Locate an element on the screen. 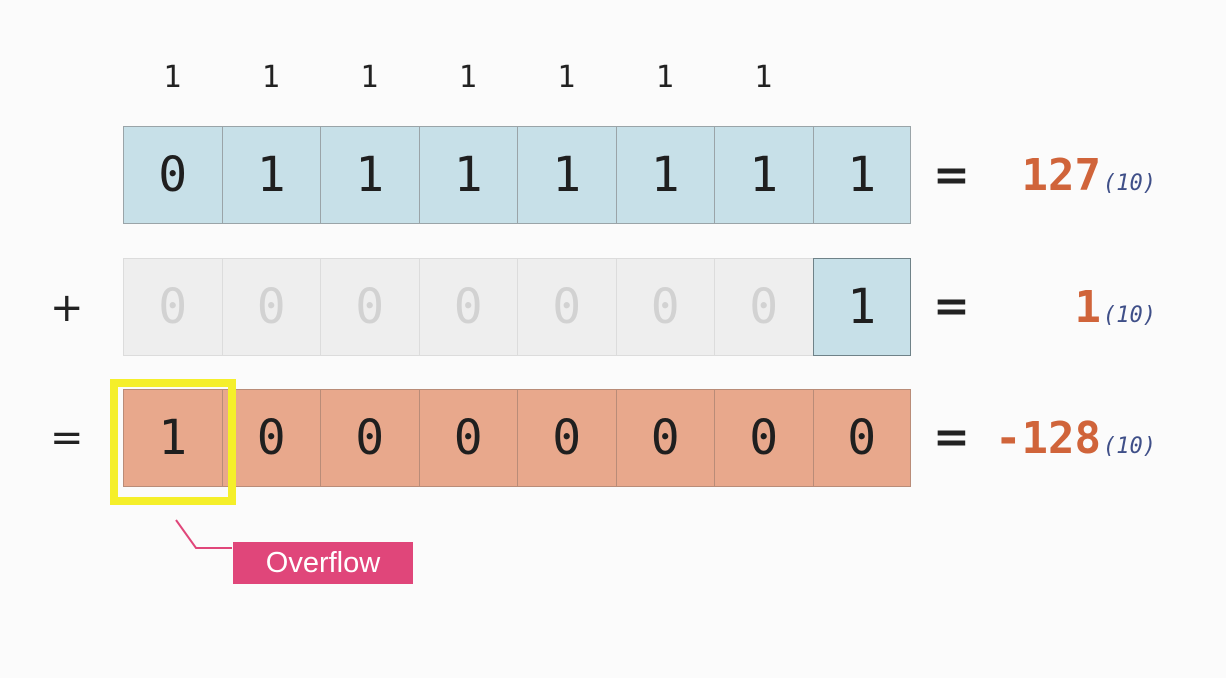 The image size is (1226, 678). equals-sign-a: = is located at coordinates (951, 175).